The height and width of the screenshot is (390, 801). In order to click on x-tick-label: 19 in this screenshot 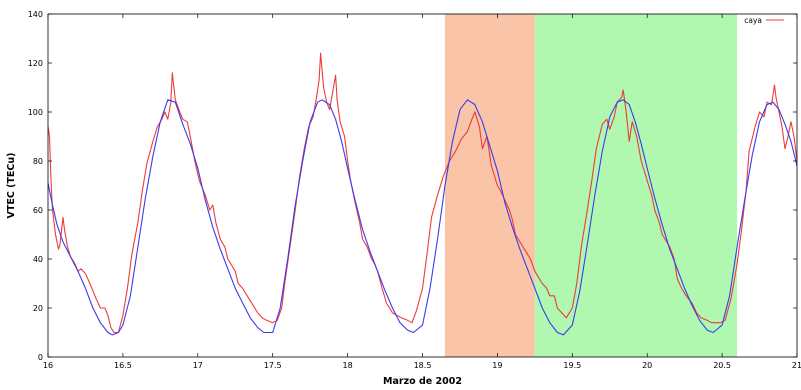, I will do `click(497, 365)`.